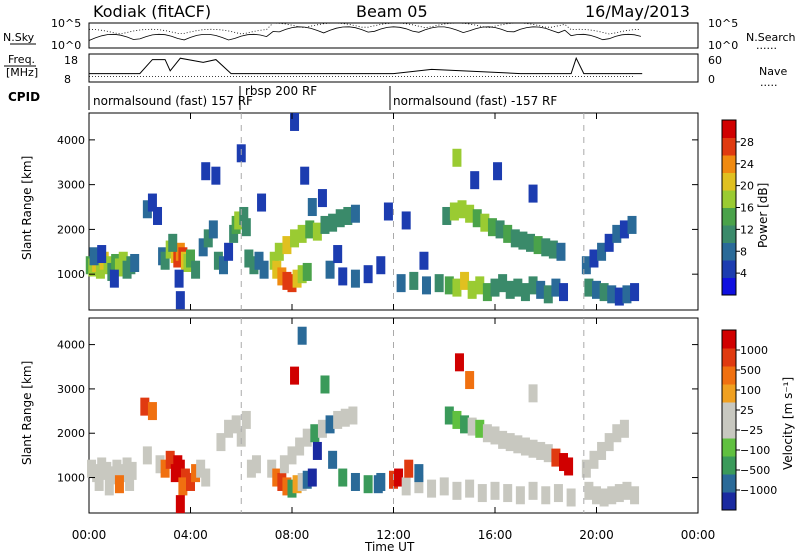 This screenshot has width=800, height=558. What do you see at coordinates (743, 273) in the screenshot?
I see `colorbar-tick-label: 4` at bounding box center [743, 273].